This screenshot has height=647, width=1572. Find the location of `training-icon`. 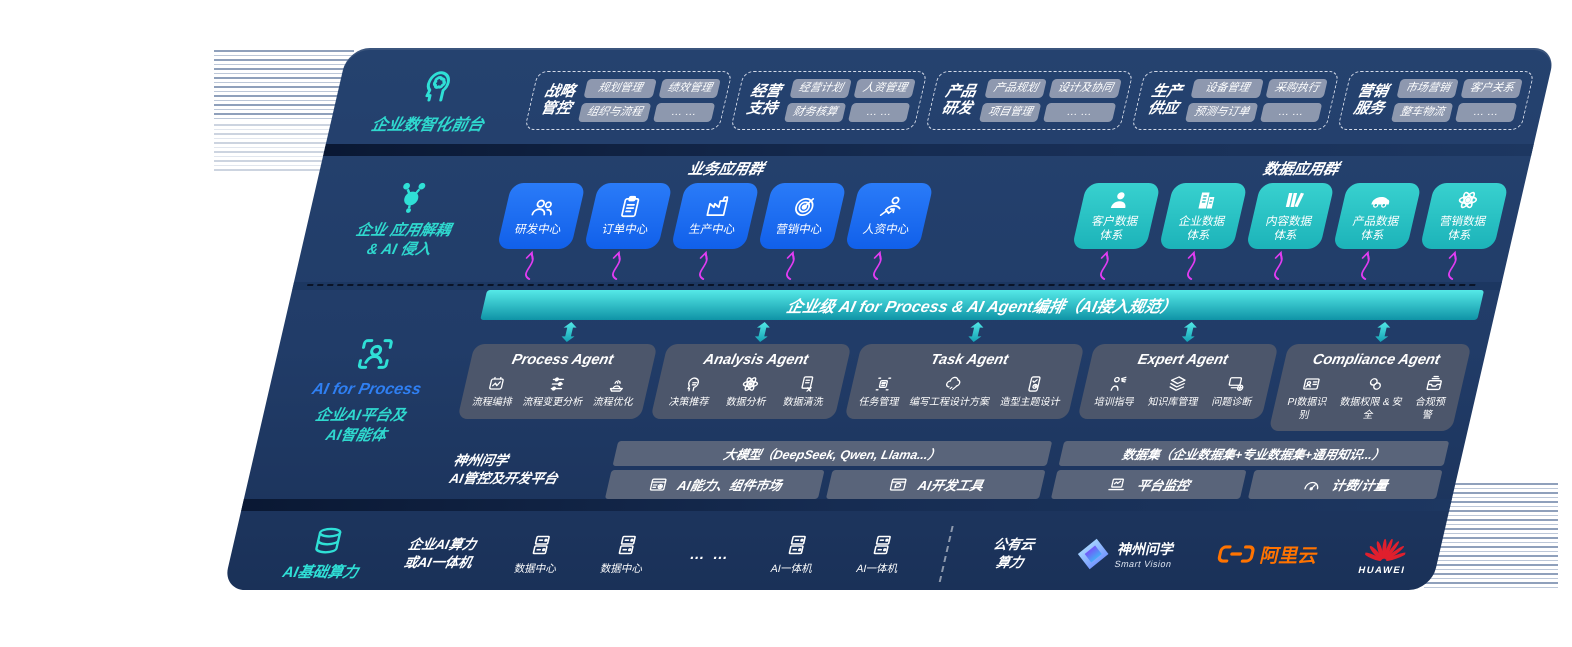

training-icon is located at coordinates (1118, 383).